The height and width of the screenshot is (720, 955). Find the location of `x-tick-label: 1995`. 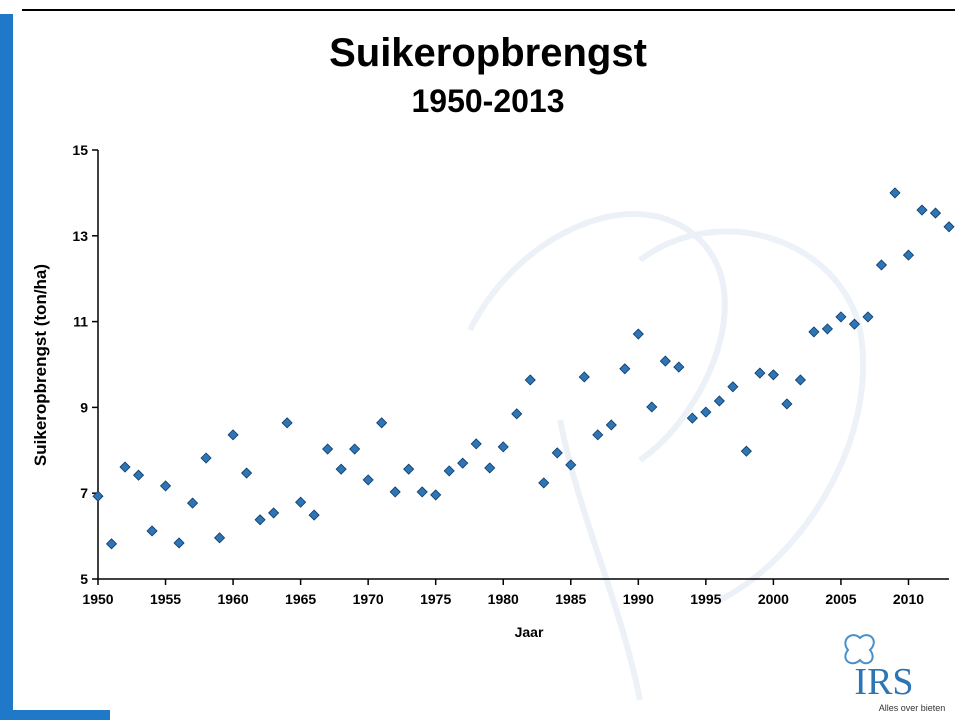

x-tick-label: 1995 is located at coordinates (705, 599).